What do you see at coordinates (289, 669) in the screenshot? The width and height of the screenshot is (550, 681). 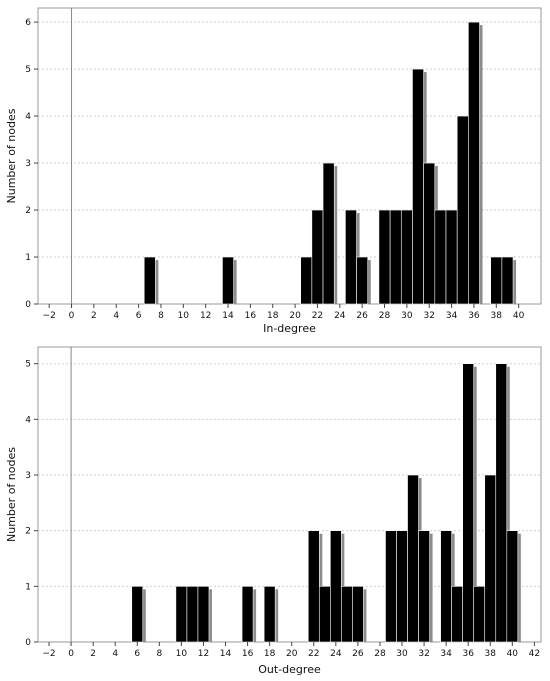 I see `x-axis-title: Out-degree` at bounding box center [289, 669].